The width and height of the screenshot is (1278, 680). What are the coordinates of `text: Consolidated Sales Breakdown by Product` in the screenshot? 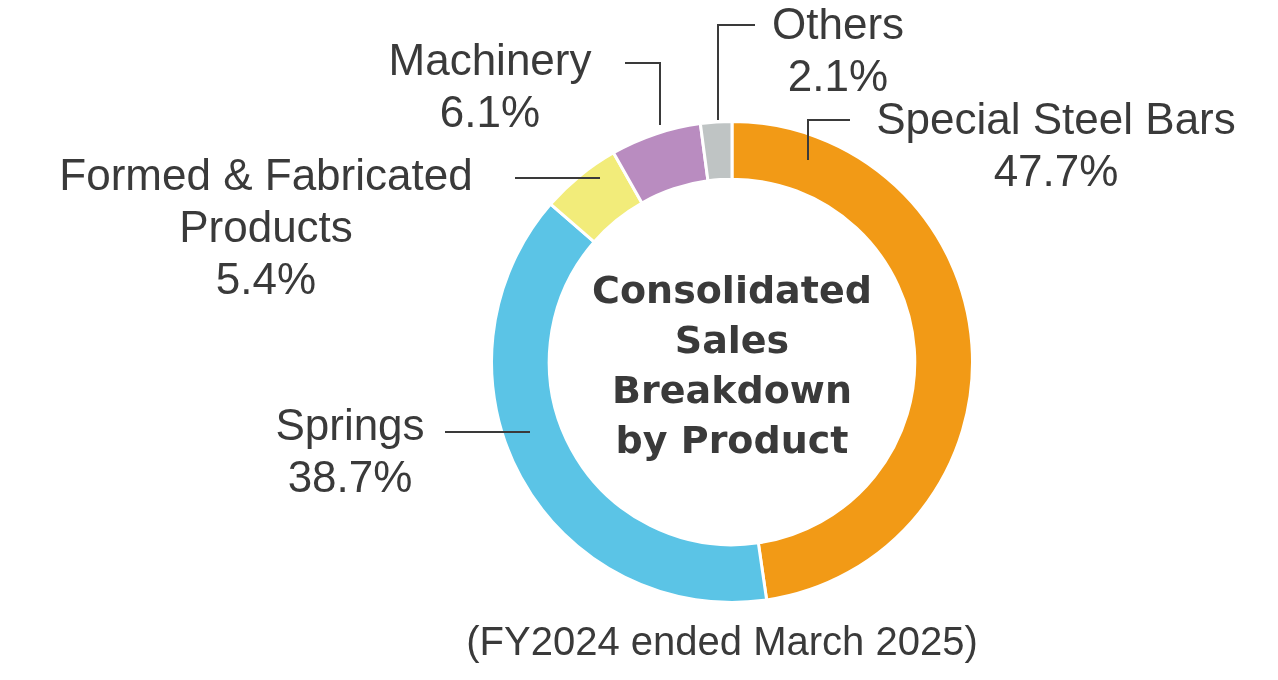 It's located at (732, 364).